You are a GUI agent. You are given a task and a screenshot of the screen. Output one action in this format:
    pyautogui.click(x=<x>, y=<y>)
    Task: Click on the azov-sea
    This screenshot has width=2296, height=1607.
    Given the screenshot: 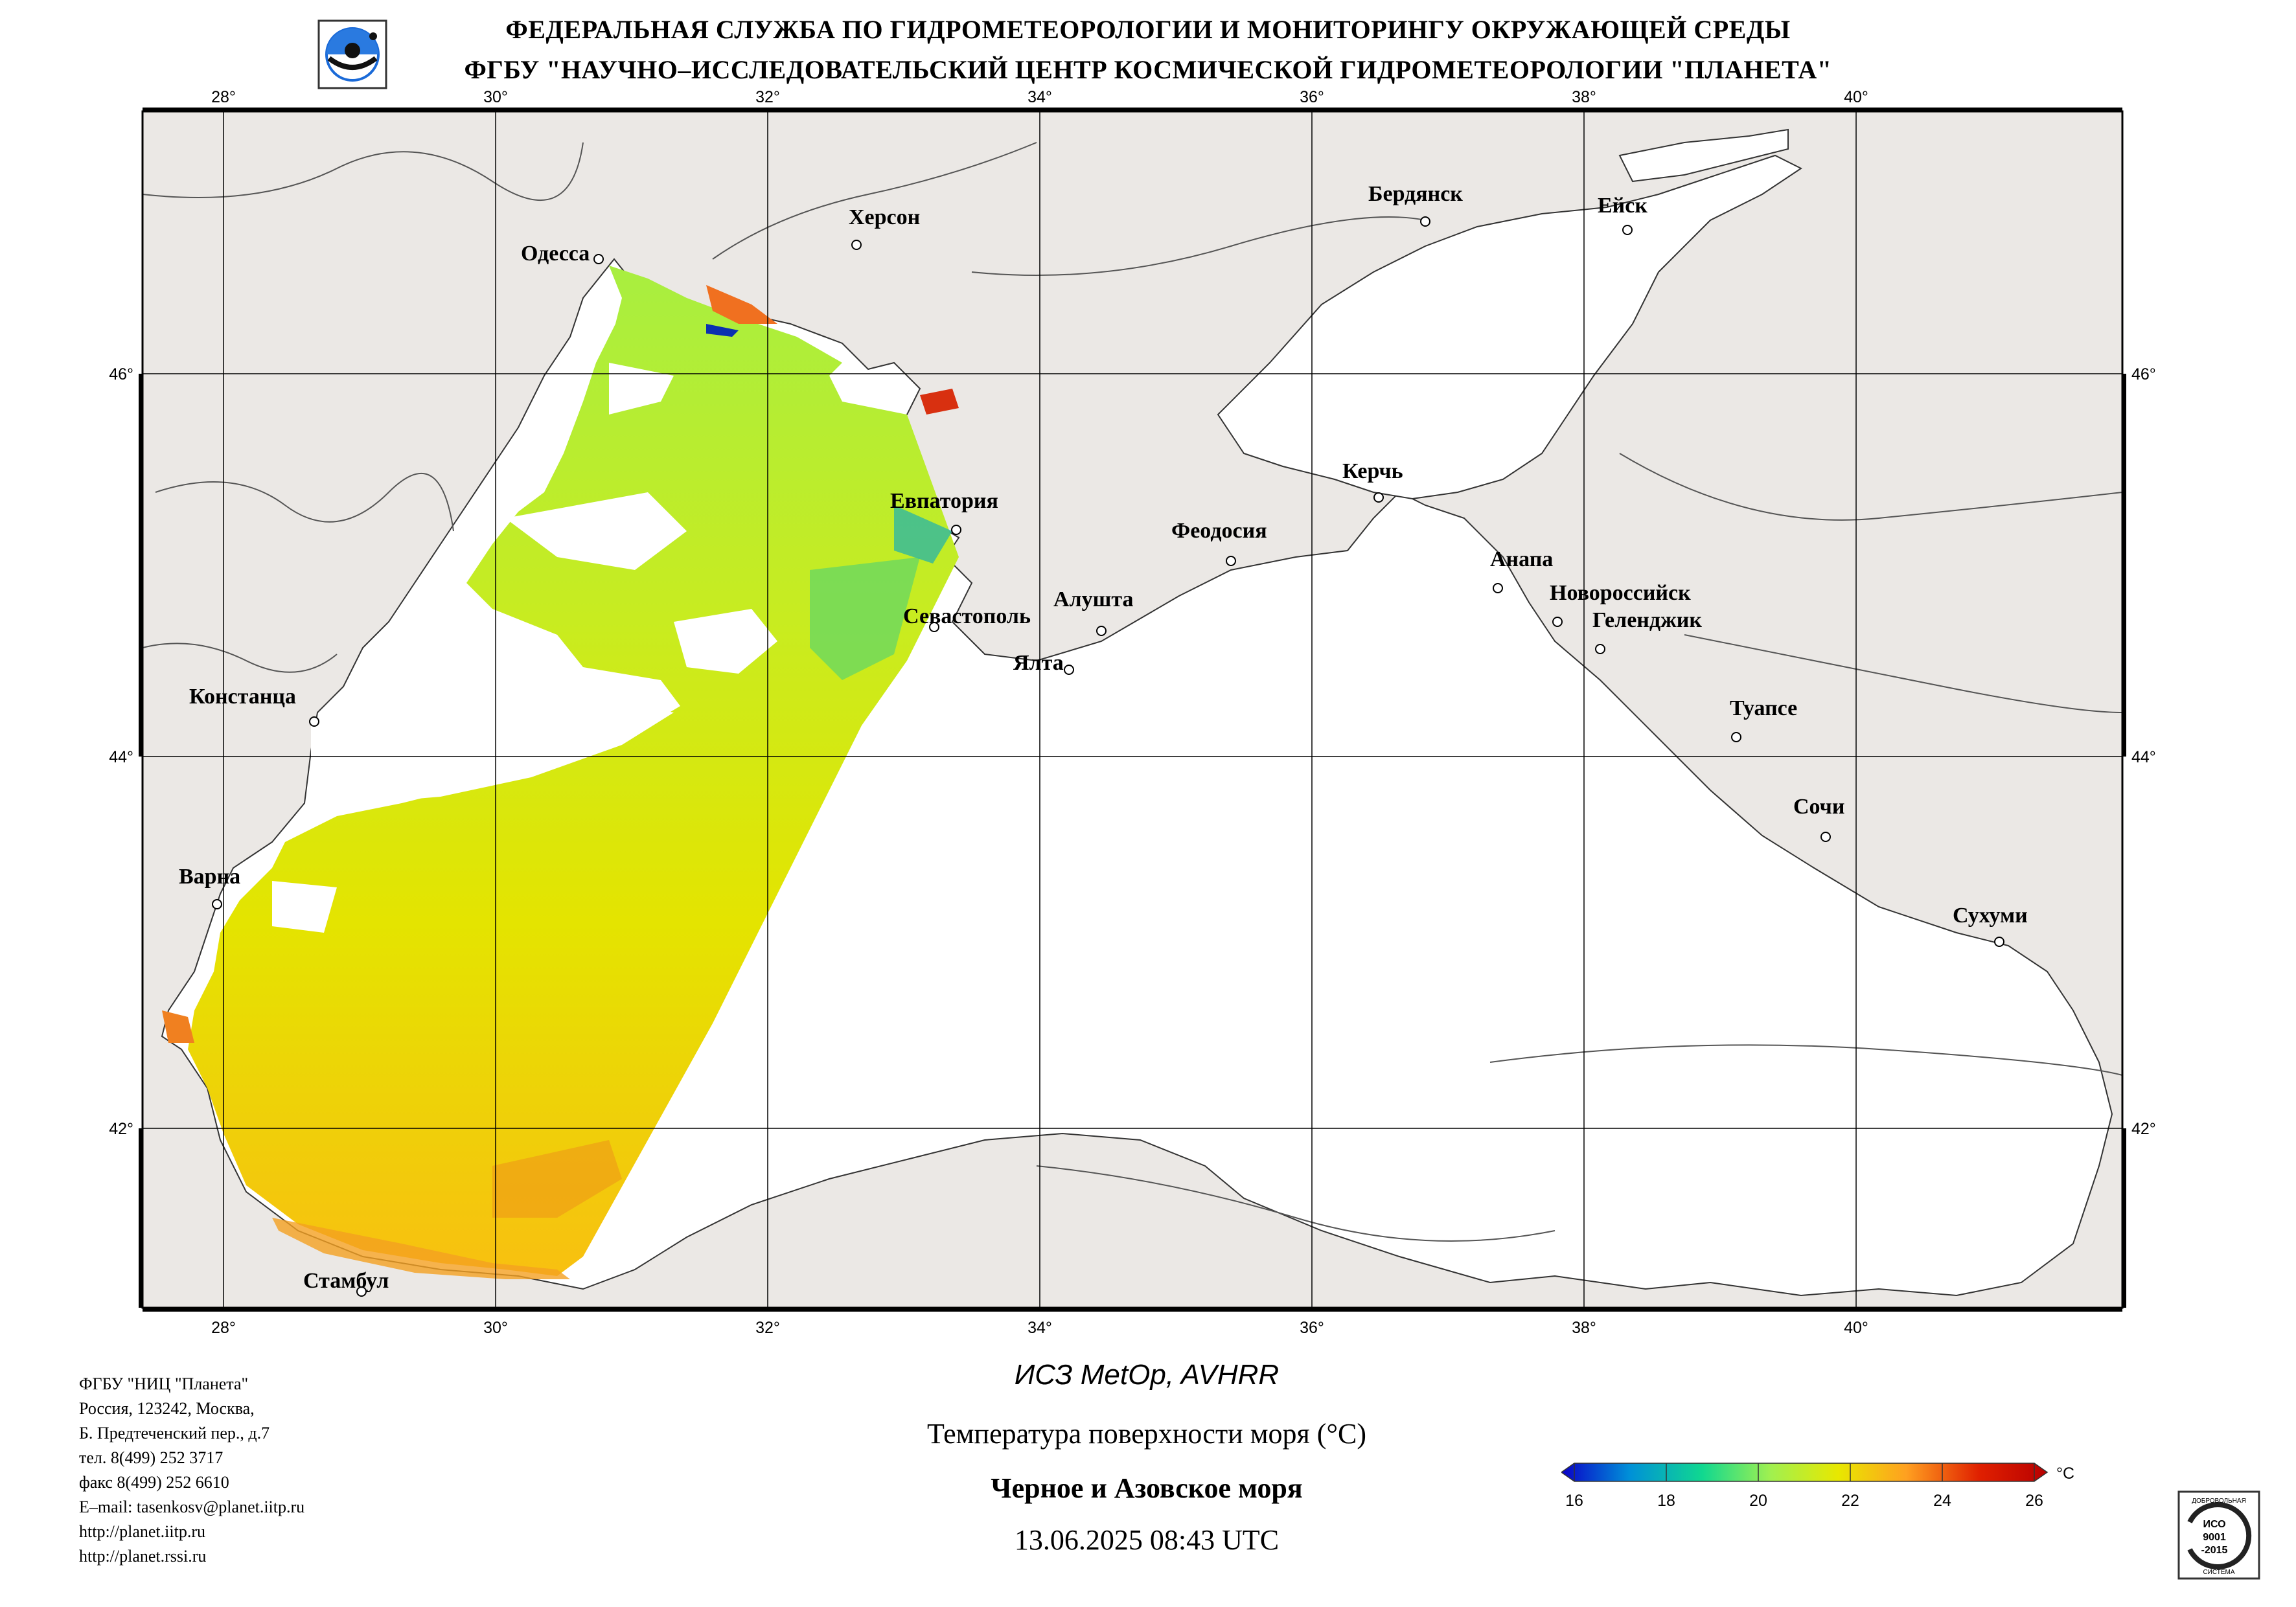 What is the action you would take?
    pyautogui.click(x=1509, y=327)
    